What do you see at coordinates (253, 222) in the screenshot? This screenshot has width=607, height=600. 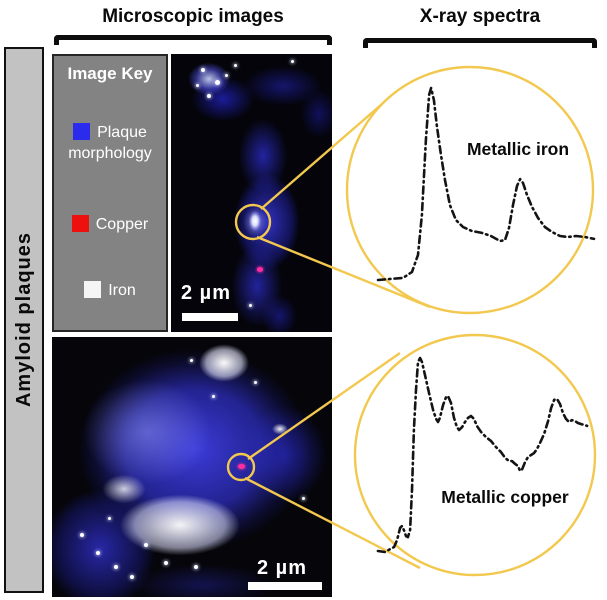 I see `iron-roi-circle` at bounding box center [253, 222].